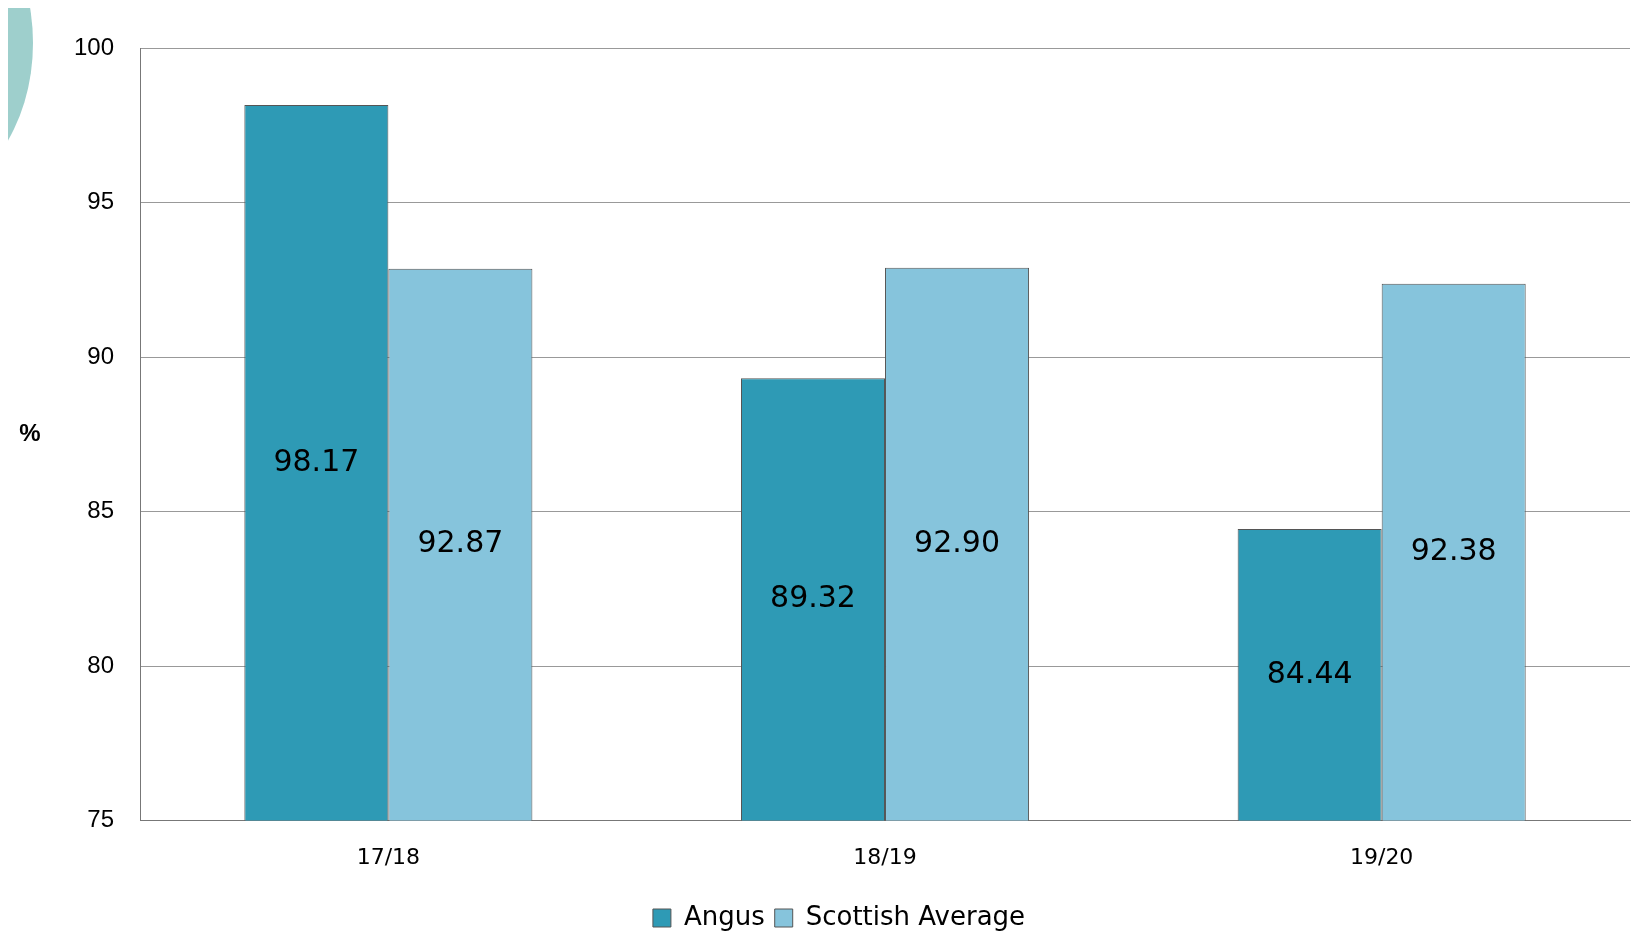 The image size is (1640, 949). I want to click on y-tick-label: 85, so click(101, 510).